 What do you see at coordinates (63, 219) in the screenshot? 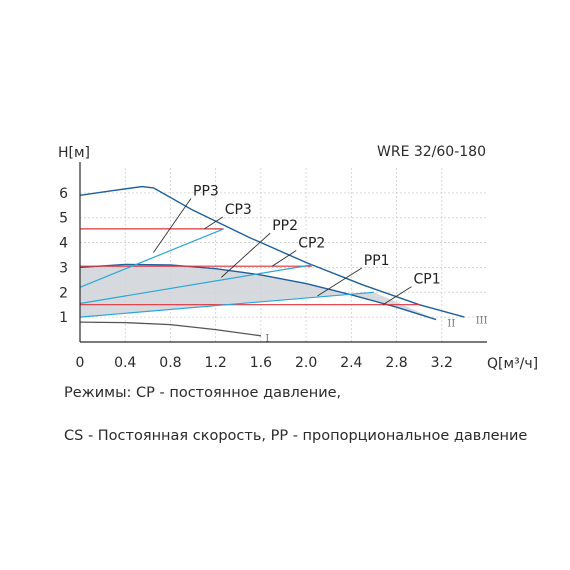
I see `y-tick-label: 5` at bounding box center [63, 219].